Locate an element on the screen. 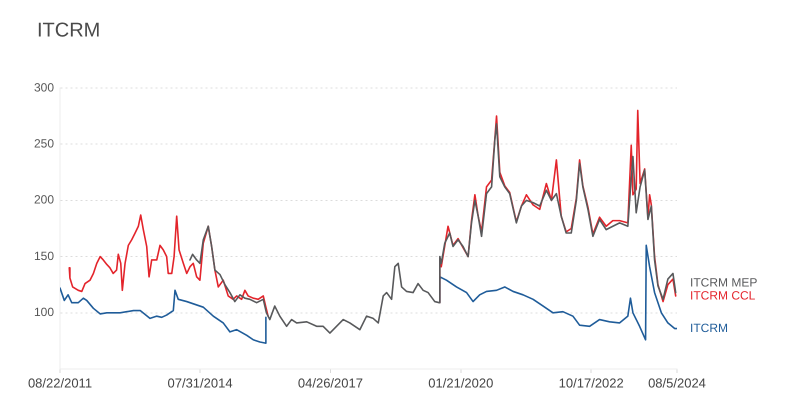  series-label: ITCRM is located at coordinates (709, 327).